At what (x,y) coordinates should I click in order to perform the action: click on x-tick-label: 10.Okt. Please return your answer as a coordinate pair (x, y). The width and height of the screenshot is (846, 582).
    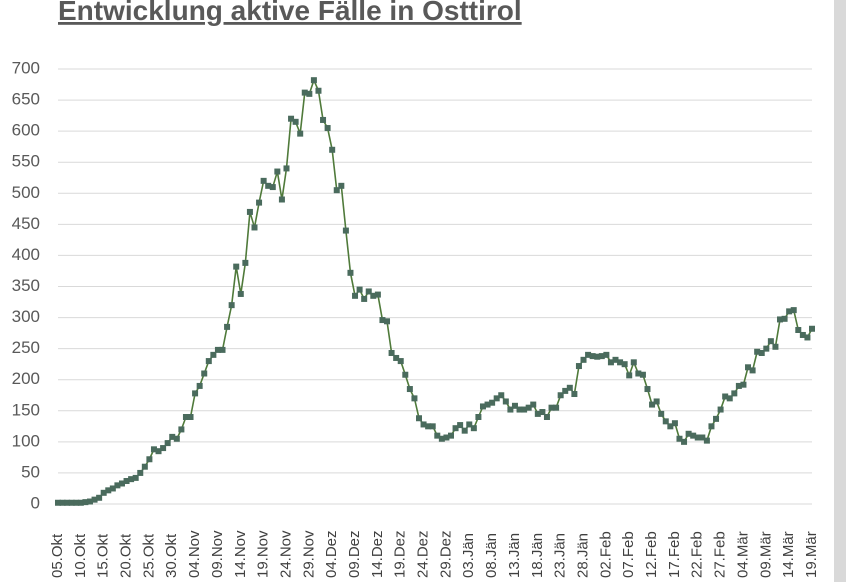
    Looking at the image, I should click on (80, 555).